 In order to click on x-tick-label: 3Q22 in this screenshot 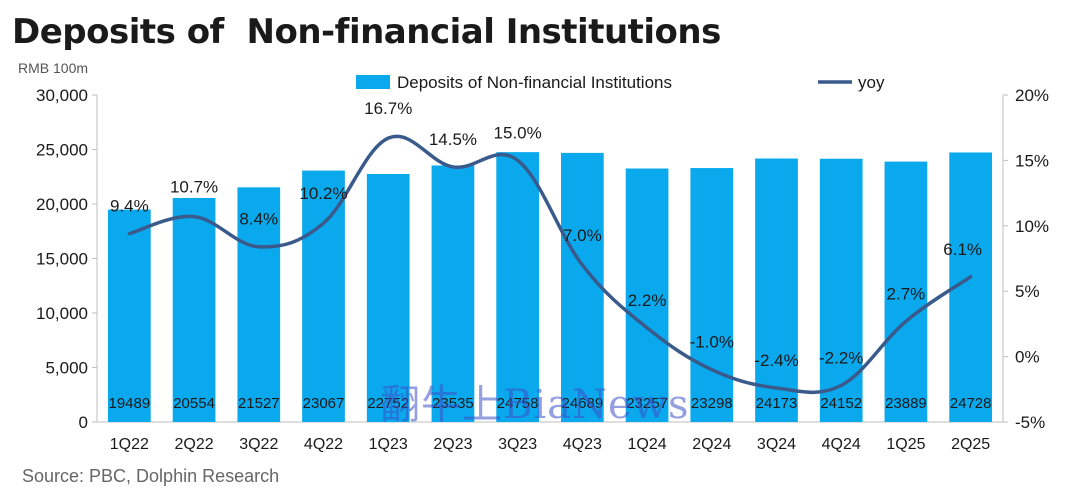, I will do `click(258, 444)`.